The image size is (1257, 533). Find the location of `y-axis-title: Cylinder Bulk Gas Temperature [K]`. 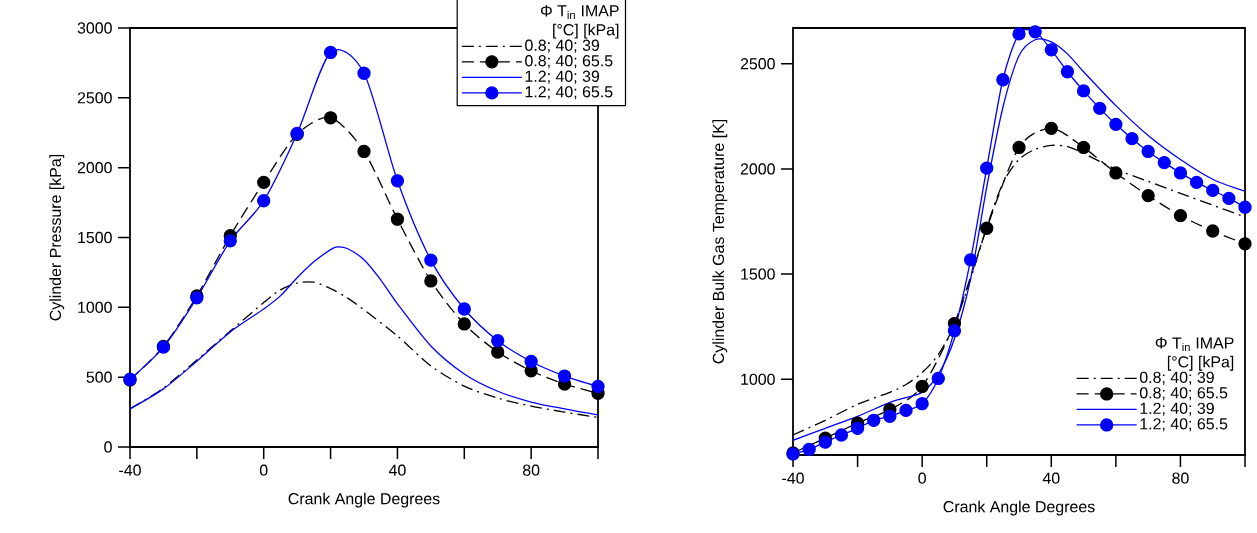

y-axis-title: Cylinder Bulk Gas Temperature [K] is located at coordinates (720, 241).